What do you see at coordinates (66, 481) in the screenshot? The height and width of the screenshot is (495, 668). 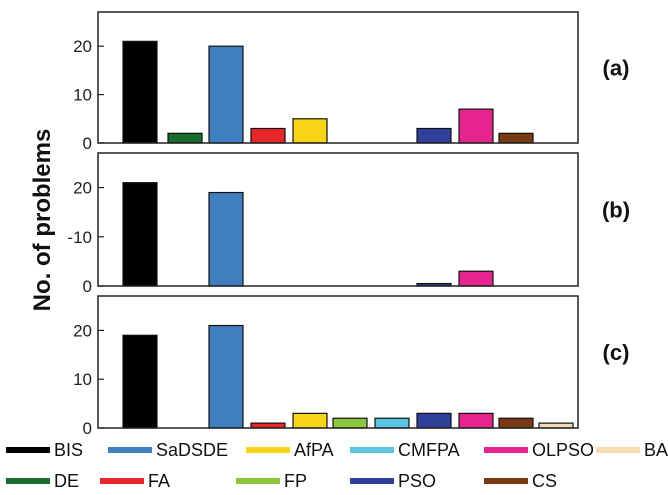 I see `legend-label: DE` at bounding box center [66, 481].